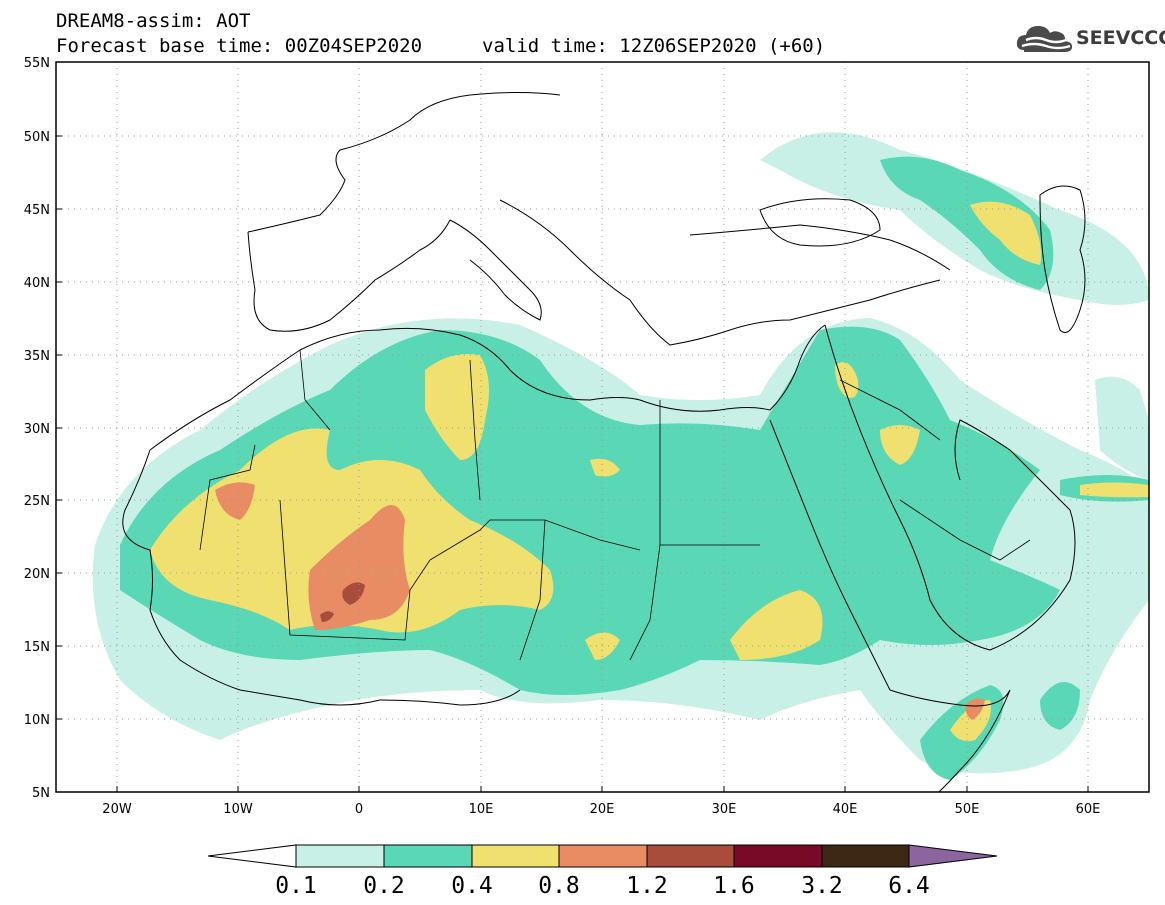  What do you see at coordinates (1044, 39) in the screenshot?
I see `cloud-icon` at bounding box center [1044, 39].